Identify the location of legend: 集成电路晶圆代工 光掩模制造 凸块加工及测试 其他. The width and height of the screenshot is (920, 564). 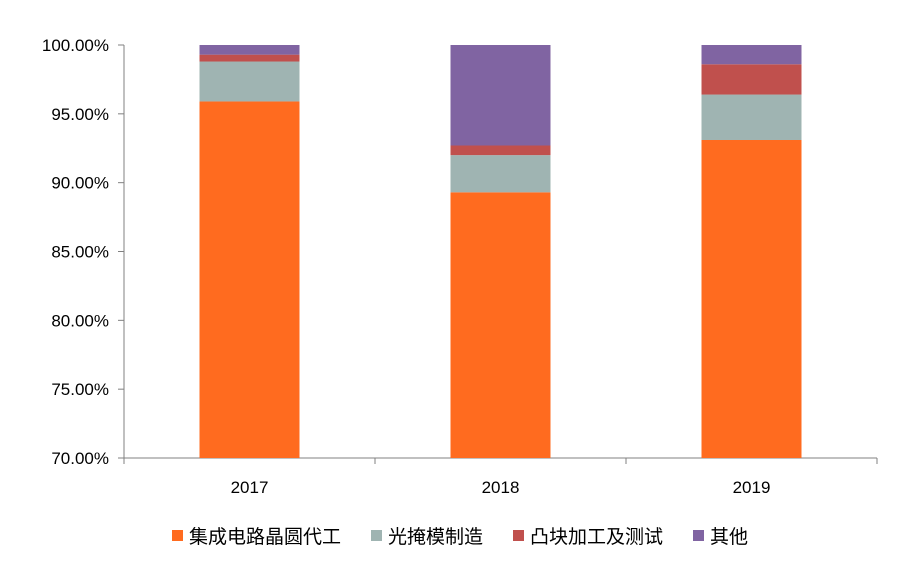
(460, 535).